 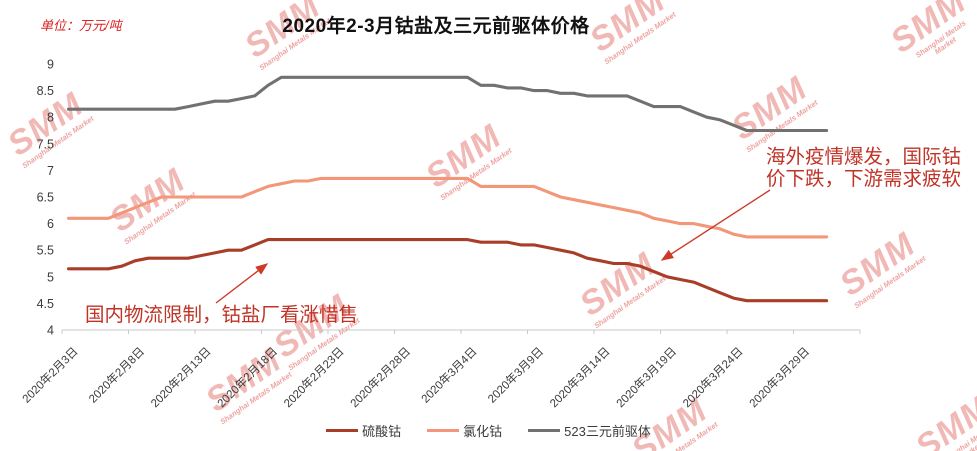 I want to click on legend-item-硫酸钴: 硫酸钴, so click(x=363, y=430).